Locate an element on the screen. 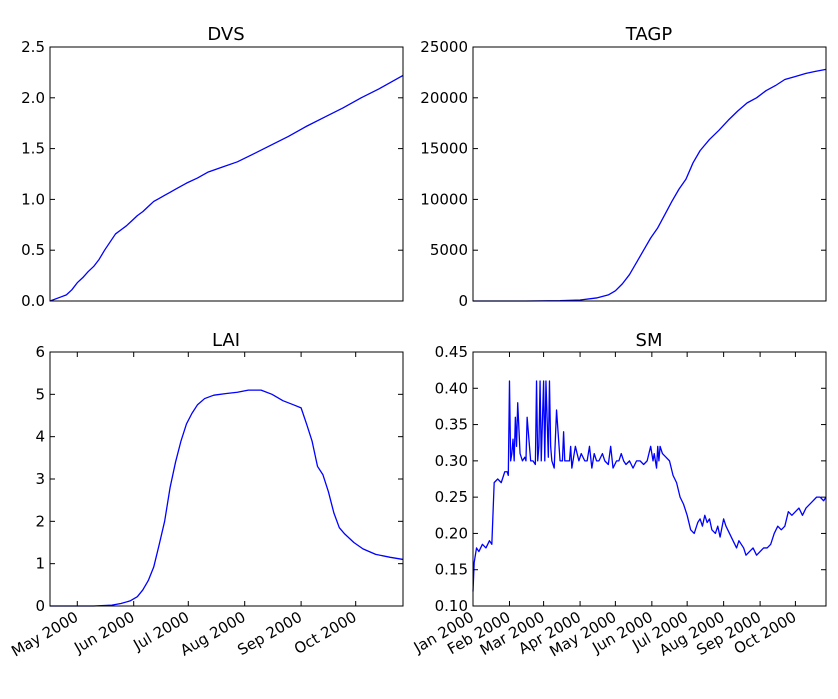  y-tick-label: 0.10 is located at coordinates (451, 606).